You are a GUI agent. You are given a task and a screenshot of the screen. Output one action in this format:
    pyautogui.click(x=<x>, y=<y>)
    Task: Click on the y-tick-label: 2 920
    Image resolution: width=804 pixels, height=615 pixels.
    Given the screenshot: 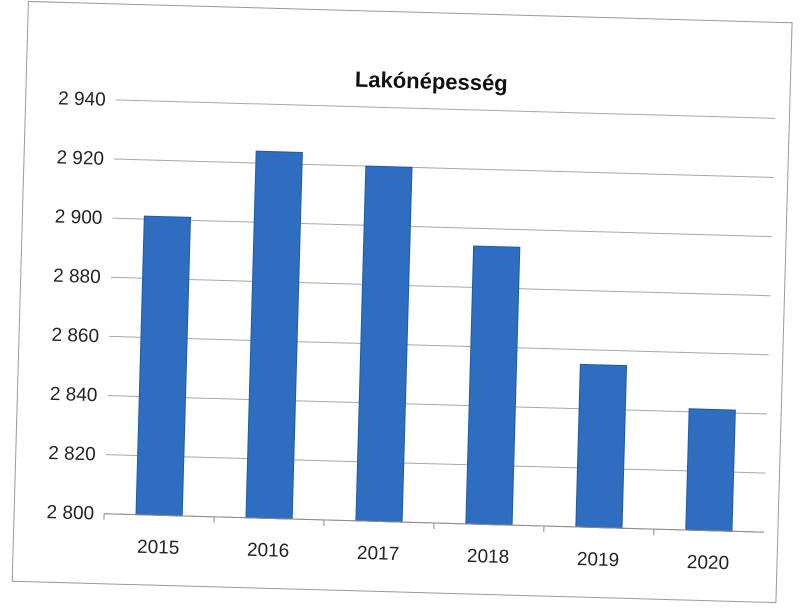 What is the action you would take?
    pyautogui.click(x=80, y=158)
    